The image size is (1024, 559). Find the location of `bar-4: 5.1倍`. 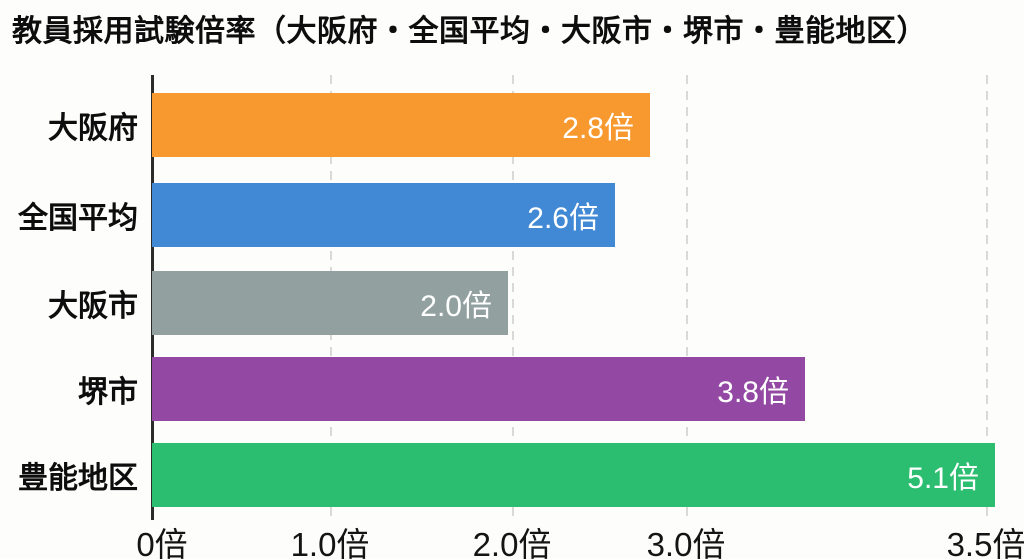

bar-4: 5.1倍 is located at coordinates (573, 475).